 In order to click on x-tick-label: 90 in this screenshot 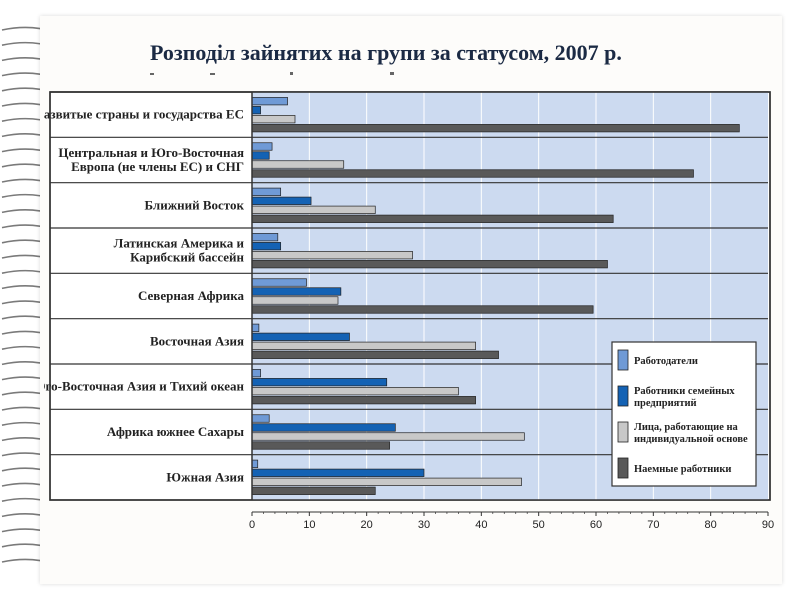, I will do `click(768, 525)`.